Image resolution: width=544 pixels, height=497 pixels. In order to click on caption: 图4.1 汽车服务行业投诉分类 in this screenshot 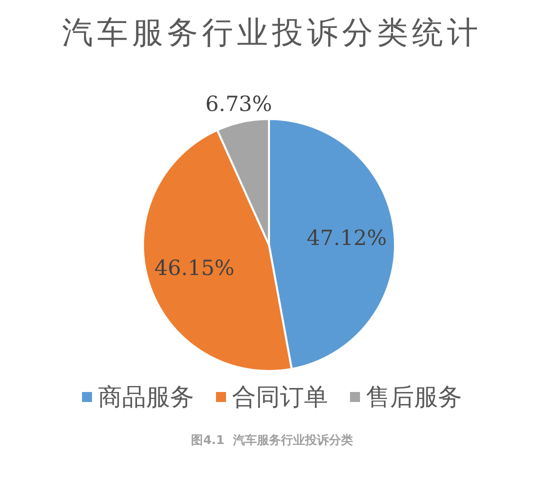, I will do `click(272, 440)`.